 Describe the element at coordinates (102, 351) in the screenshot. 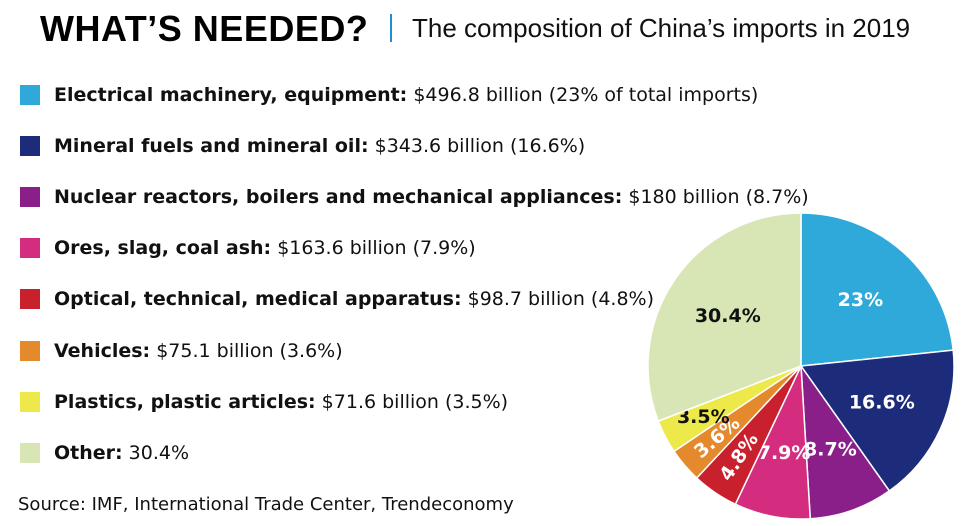

I see `legend-category: Vehicles:` at that location.